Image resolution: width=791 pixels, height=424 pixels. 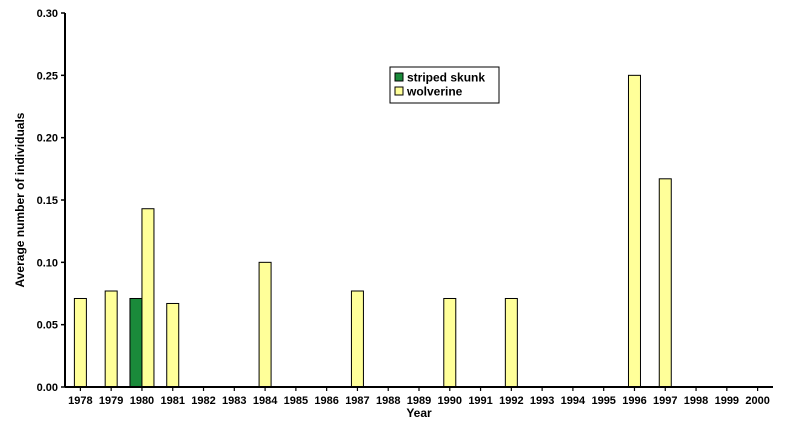 I want to click on x-tick-label: 1987, so click(x=357, y=401).